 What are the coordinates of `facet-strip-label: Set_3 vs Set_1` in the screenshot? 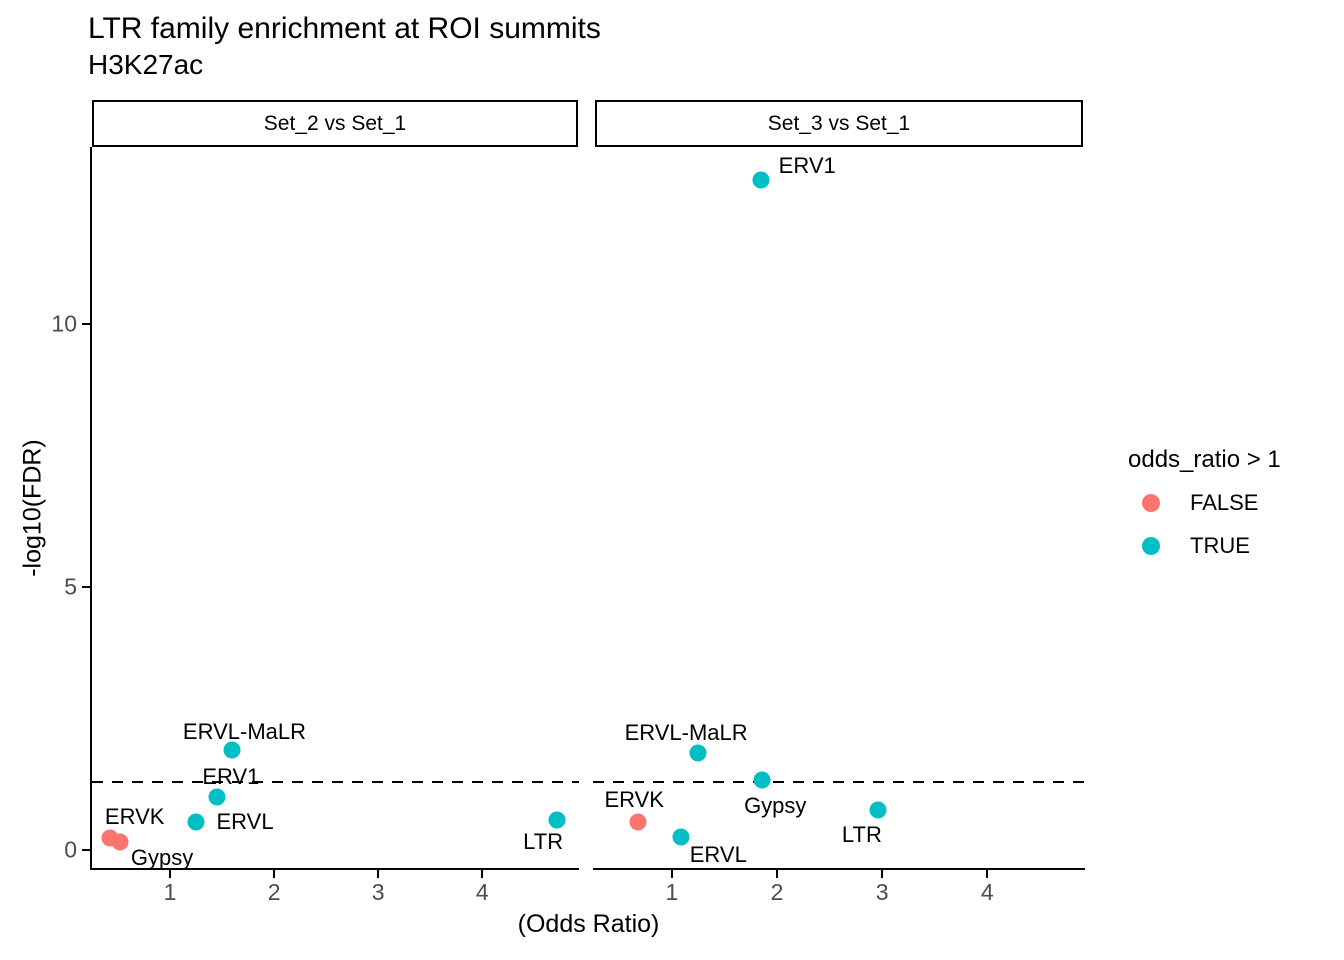 It's located at (839, 123).